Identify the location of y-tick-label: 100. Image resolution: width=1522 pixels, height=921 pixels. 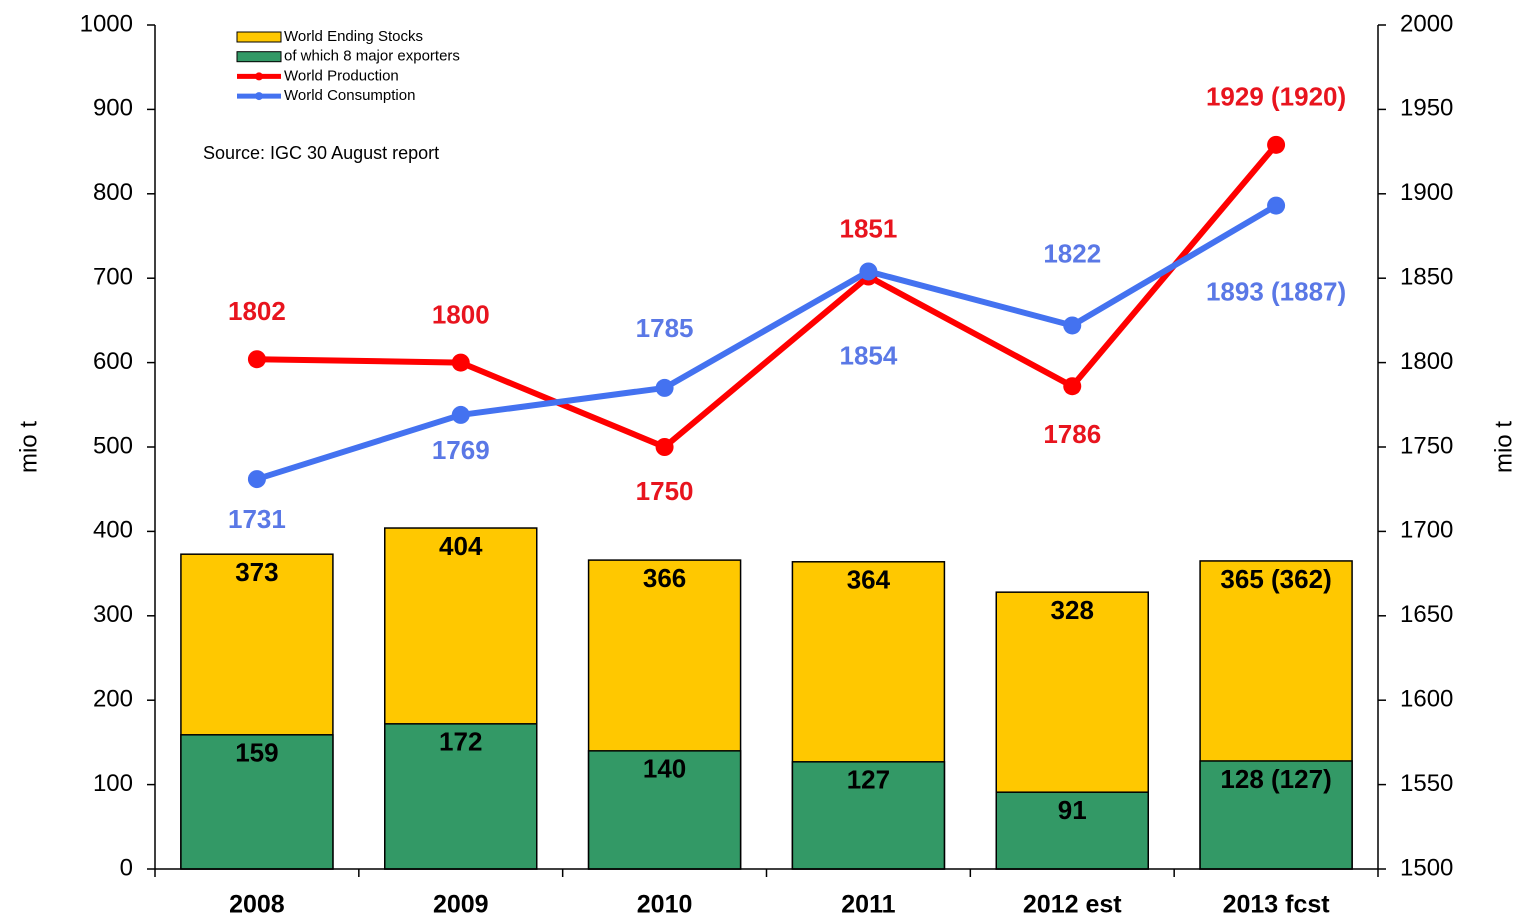
(113, 783).